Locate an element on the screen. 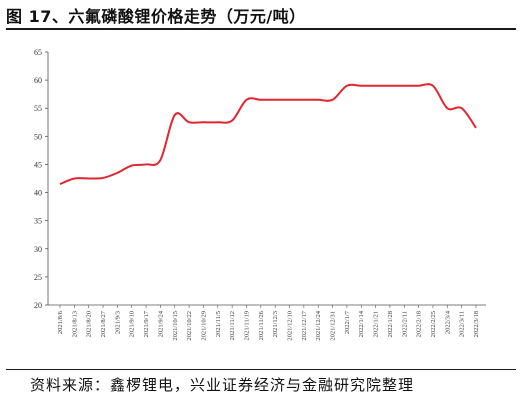 This screenshot has width=524, height=404. y-tick-label: 45 is located at coordinates (38, 164).